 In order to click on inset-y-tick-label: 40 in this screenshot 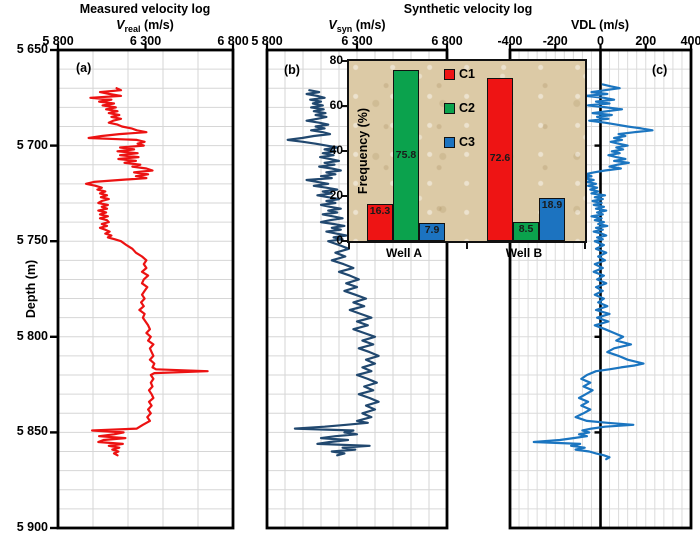, I will do `click(336, 150)`.